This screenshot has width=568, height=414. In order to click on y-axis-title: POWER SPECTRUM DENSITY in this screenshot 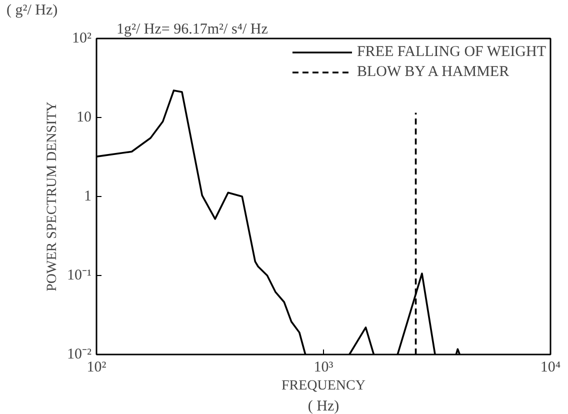, I will do `click(52, 197)`.